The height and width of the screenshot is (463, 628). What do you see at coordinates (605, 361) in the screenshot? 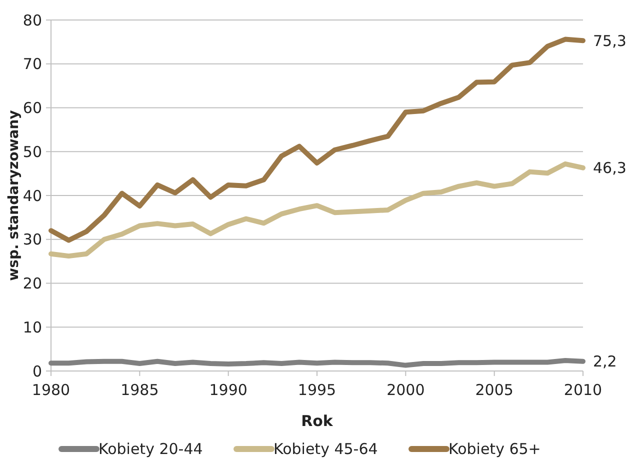
I see `data-label: 2,2` at bounding box center [605, 361].